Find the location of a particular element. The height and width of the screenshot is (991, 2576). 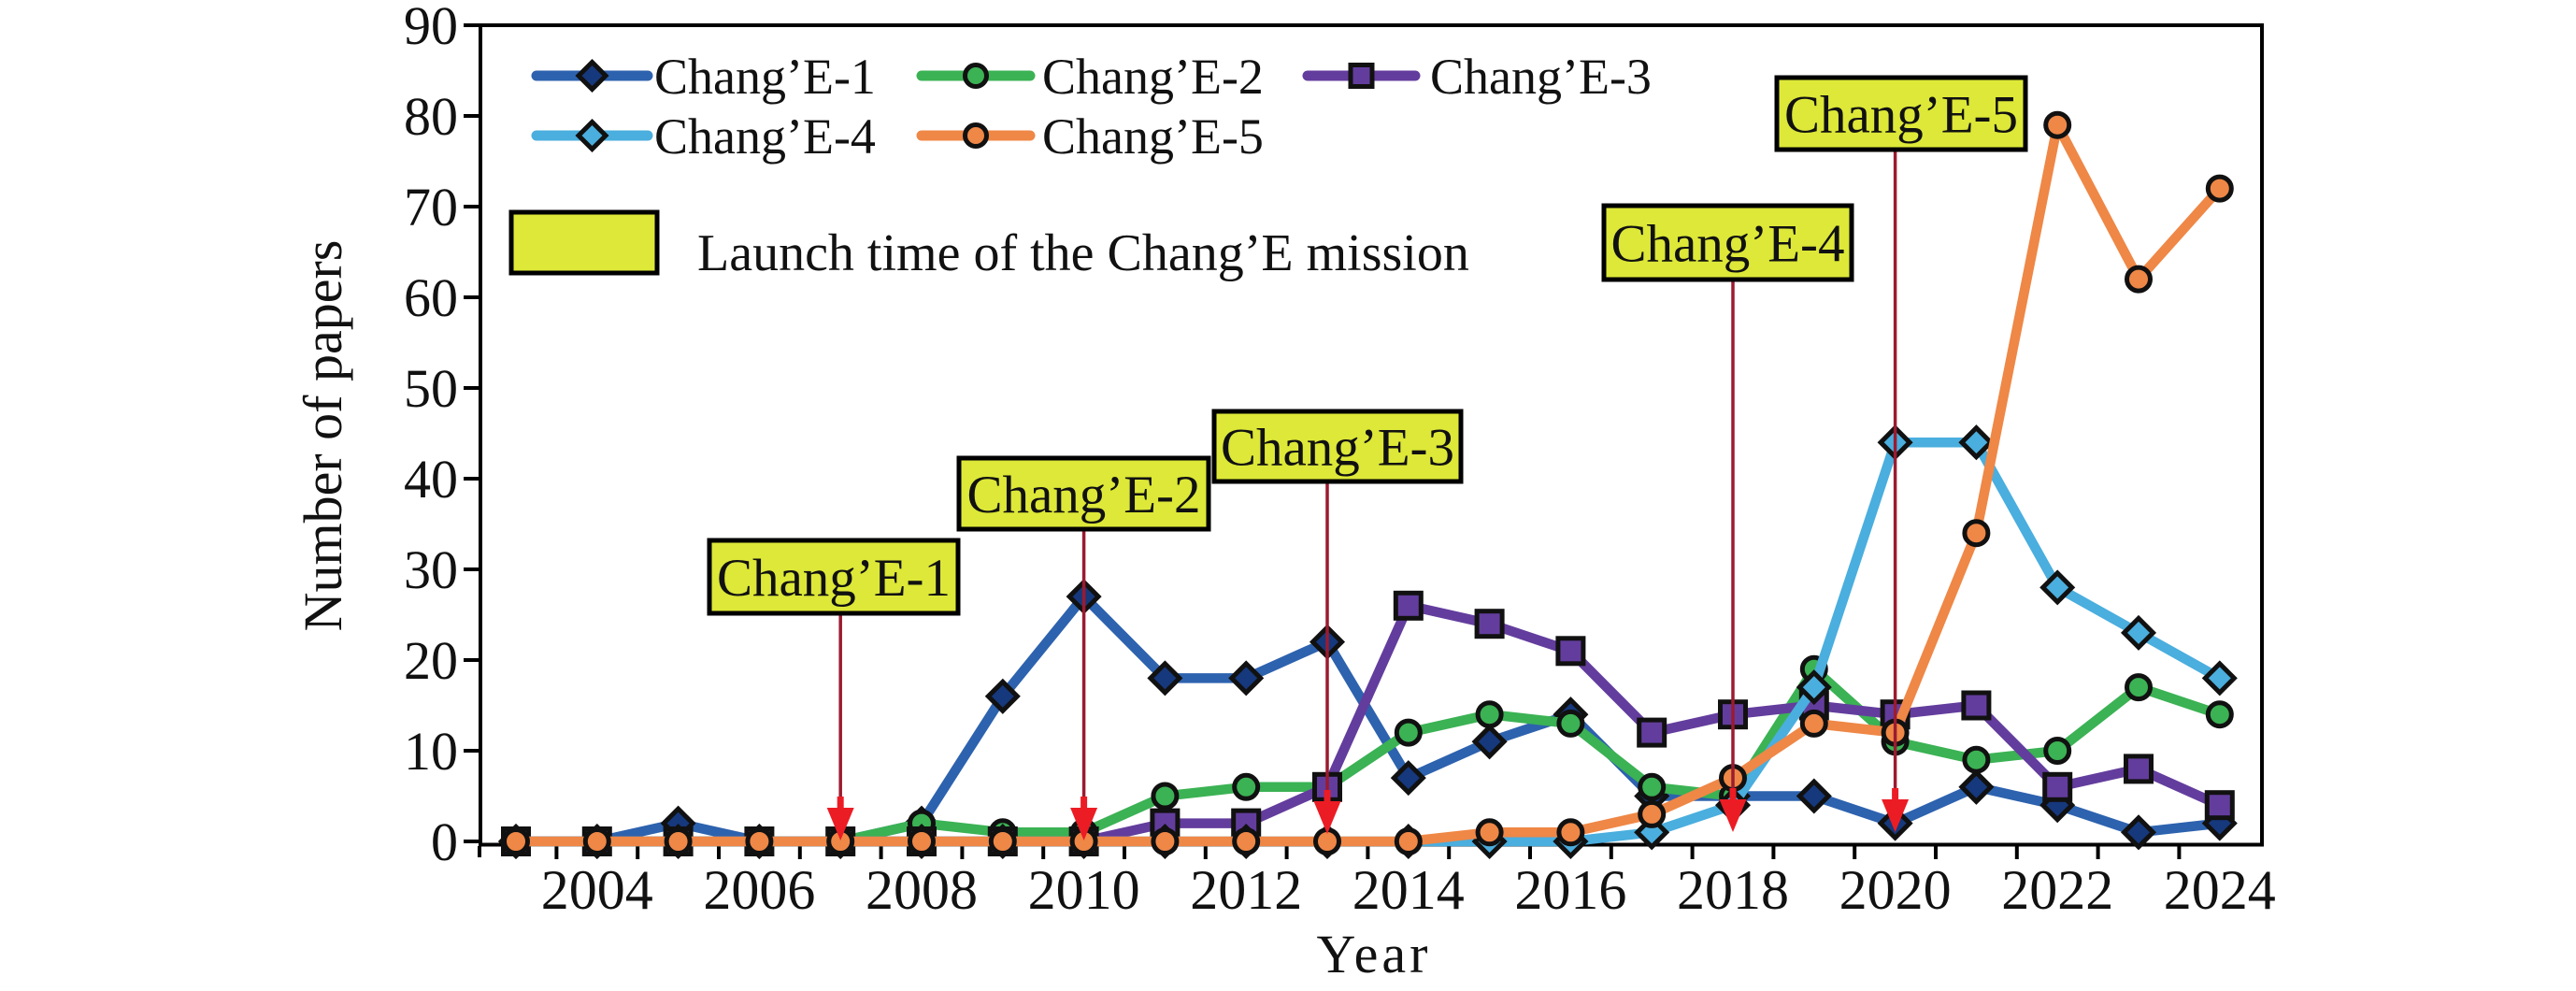

svg-text: 2018 is located at coordinates (1733, 890).